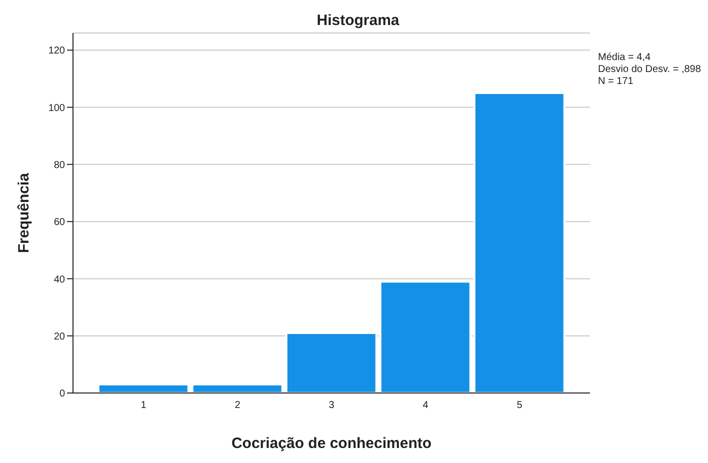 This screenshot has height=463, width=708. Describe the element at coordinates (23, 213) in the screenshot. I see `y-axis-title: Frequência` at that location.